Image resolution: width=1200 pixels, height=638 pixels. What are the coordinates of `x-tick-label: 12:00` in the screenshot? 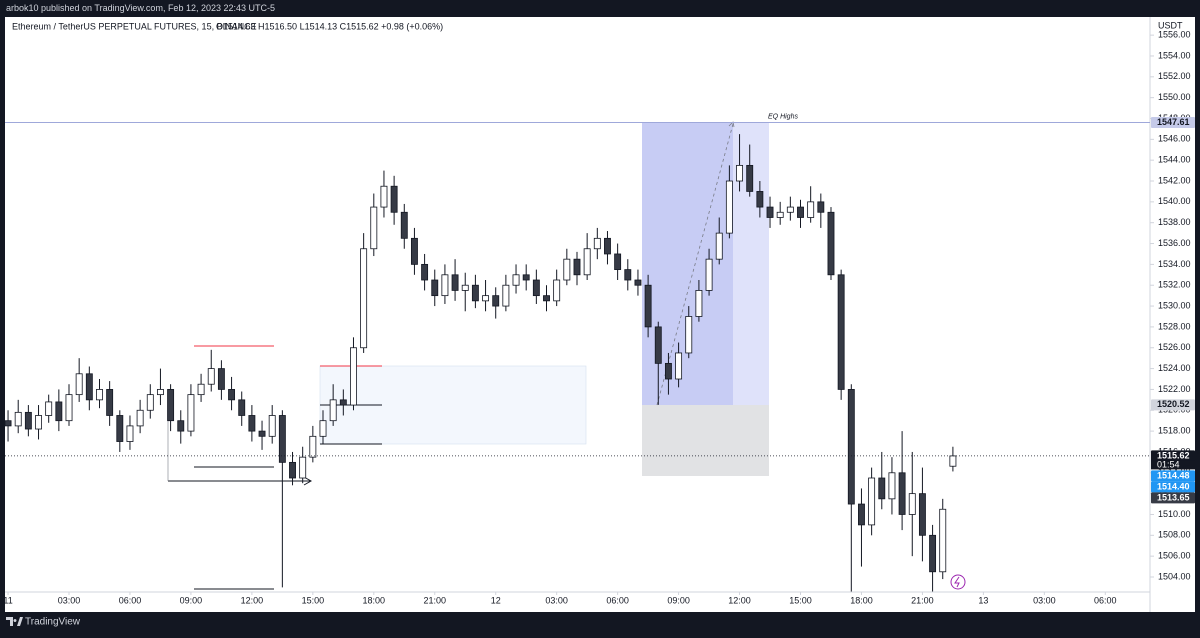 It's located at (739, 600).